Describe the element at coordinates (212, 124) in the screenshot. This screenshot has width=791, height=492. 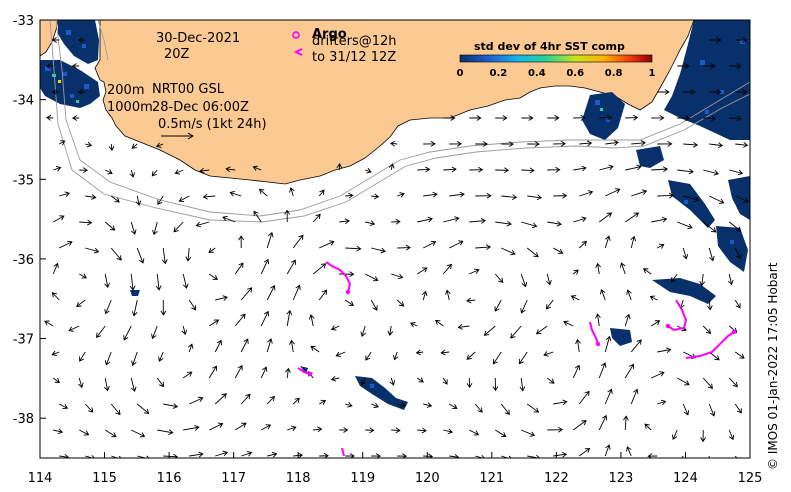
I see `scale-label: 0.5m/s (1kt 24h)` at that location.